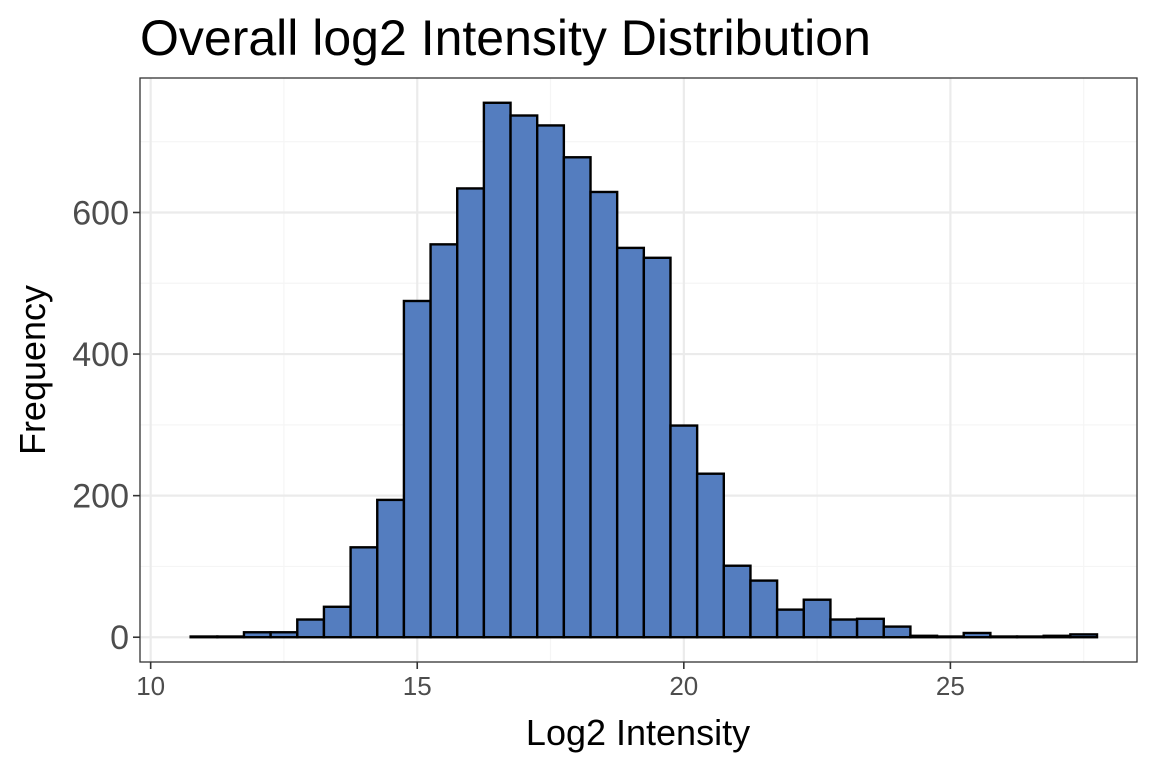 The height and width of the screenshot is (768, 1152). I want to click on y-tick-label: 200, so click(100, 497).